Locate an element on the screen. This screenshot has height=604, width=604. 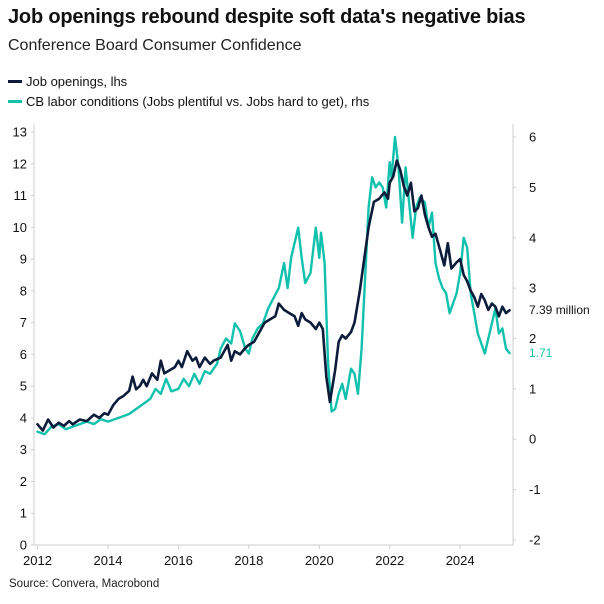
y-left-tick-label: 4 is located at coordinates (23, 417).